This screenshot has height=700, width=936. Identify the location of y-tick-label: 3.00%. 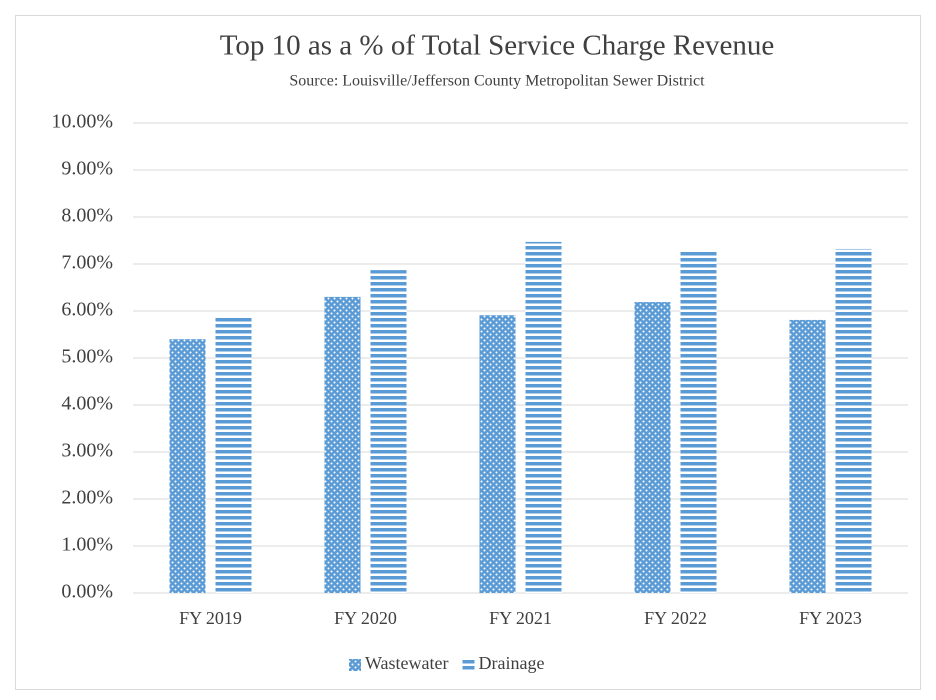
(87, 451).